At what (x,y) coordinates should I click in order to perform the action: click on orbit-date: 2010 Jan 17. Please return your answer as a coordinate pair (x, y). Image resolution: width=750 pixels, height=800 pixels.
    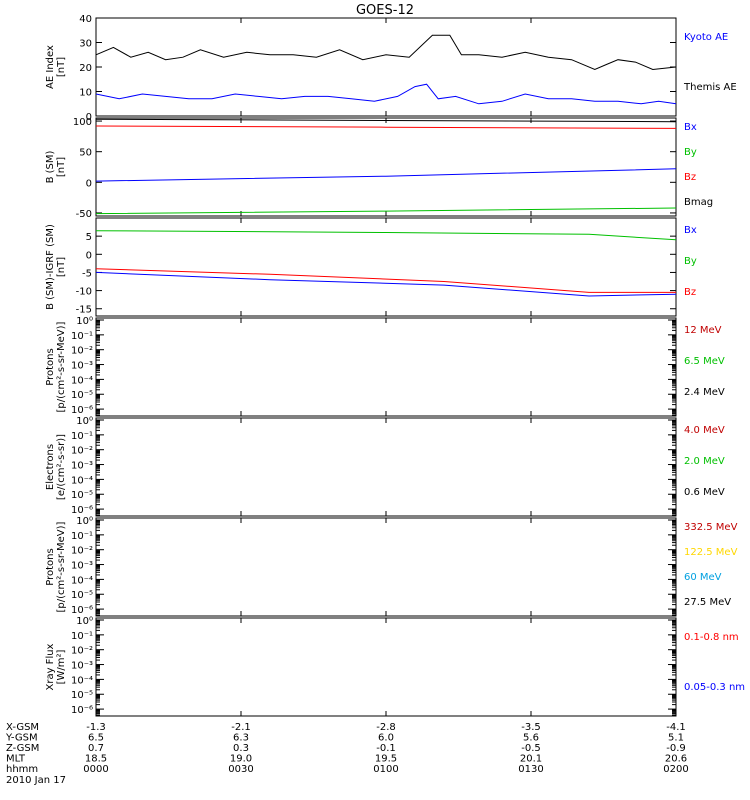
    Looking at the image, I should click on (36, 780).